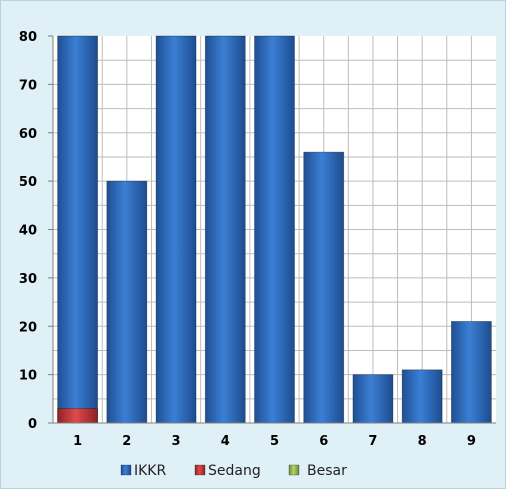  I want to click on legend: IKKR Sedang Besar, so click(233, 471).